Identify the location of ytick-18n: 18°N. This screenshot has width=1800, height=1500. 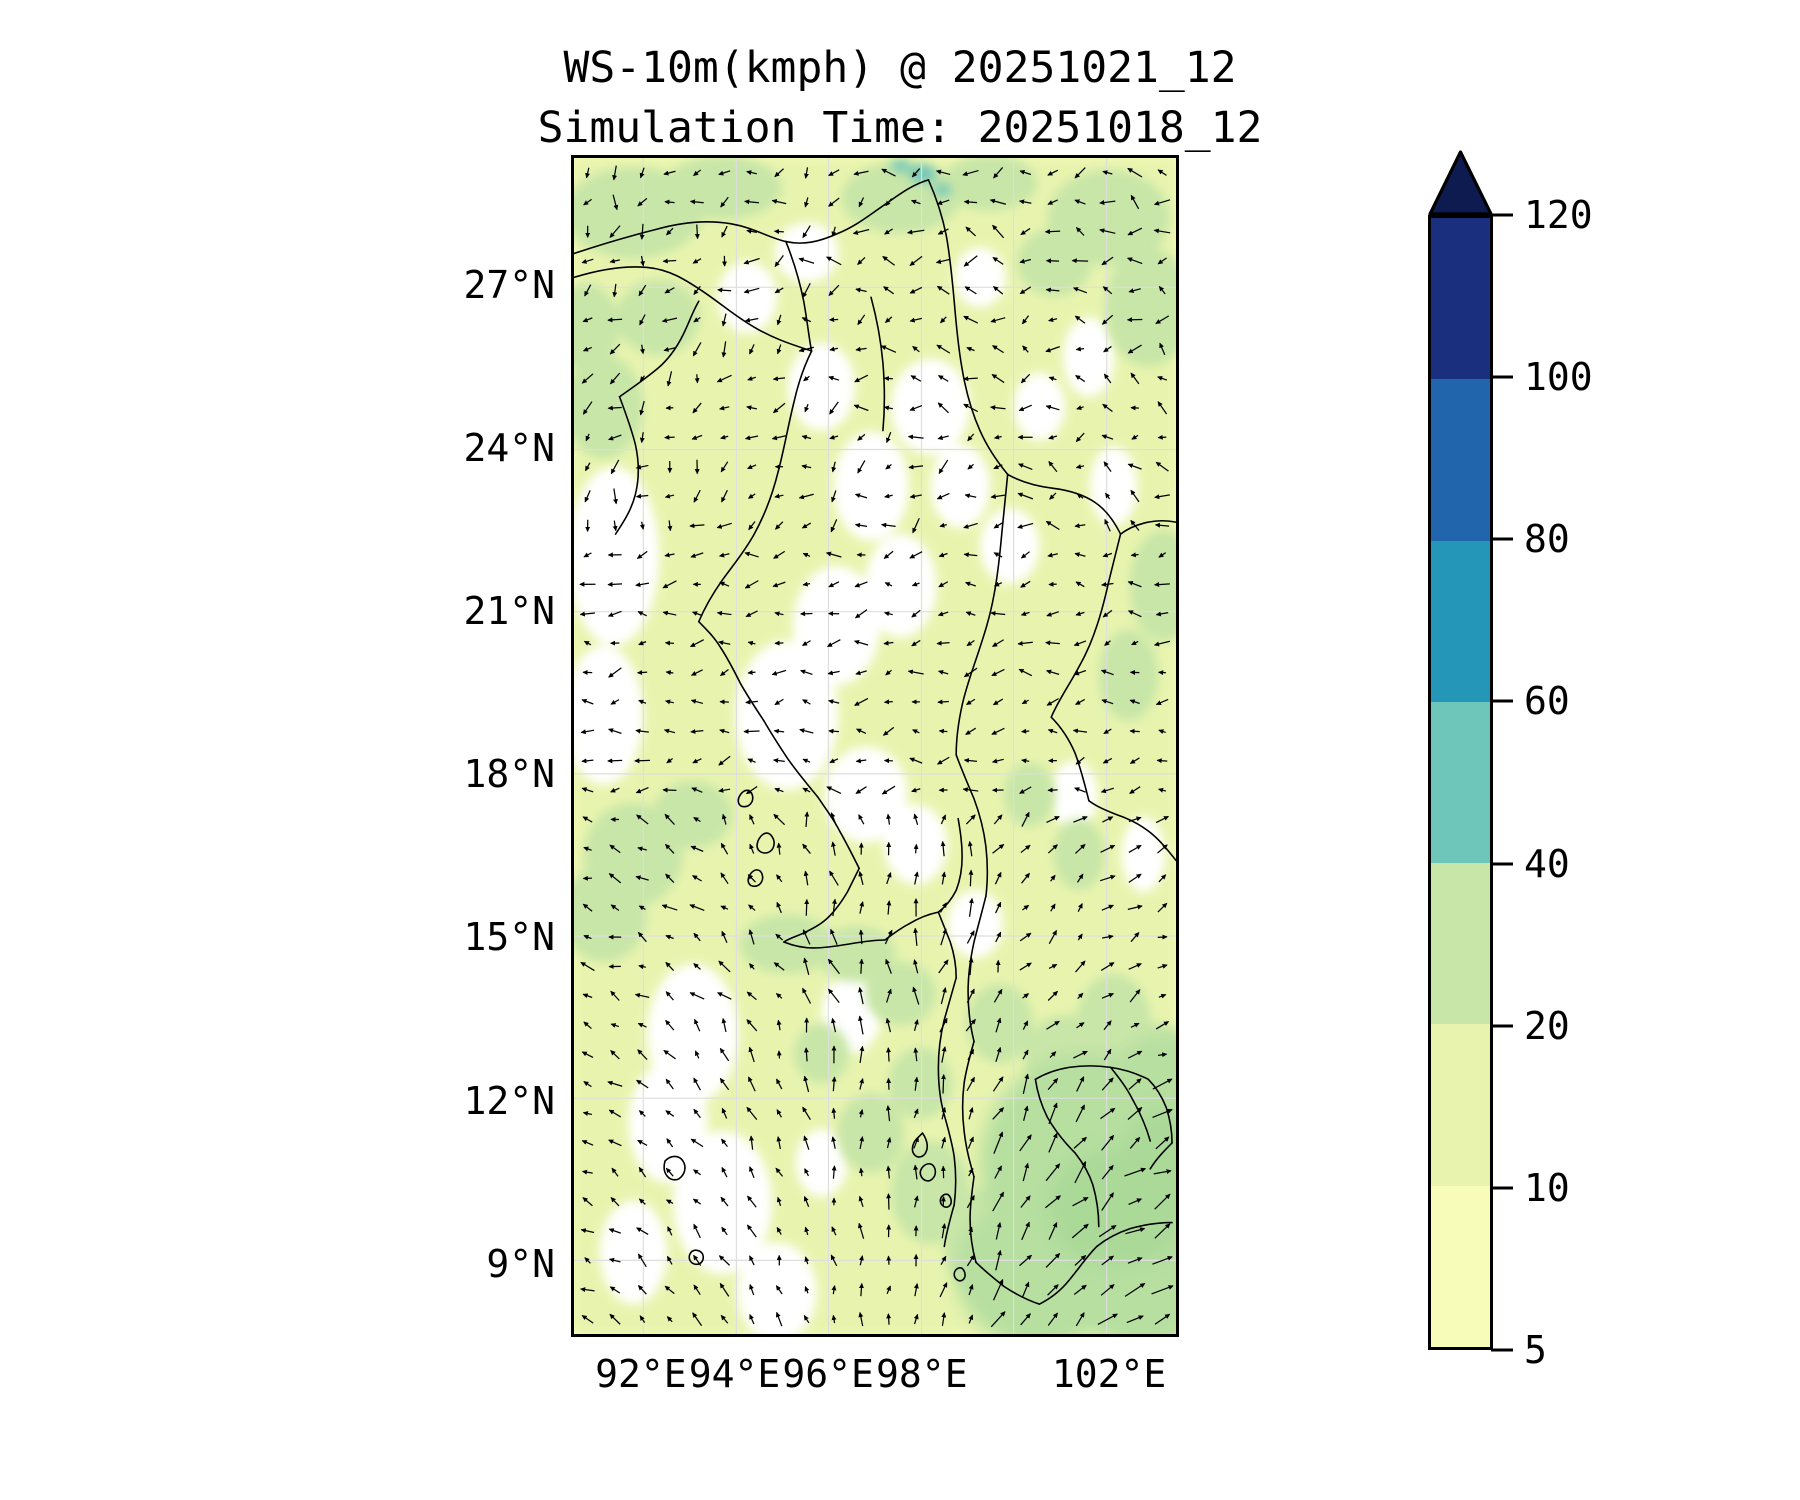
(509, 774).